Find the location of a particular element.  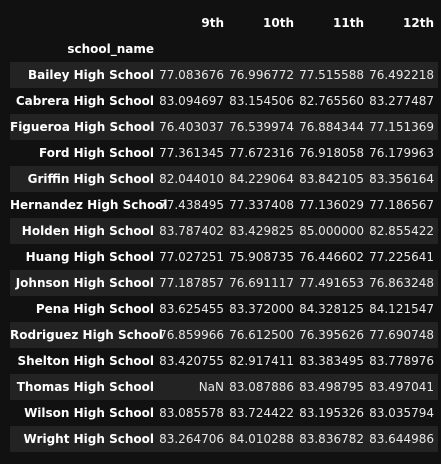

table-cell: 83.035794 is located at coordinates (401, 413).